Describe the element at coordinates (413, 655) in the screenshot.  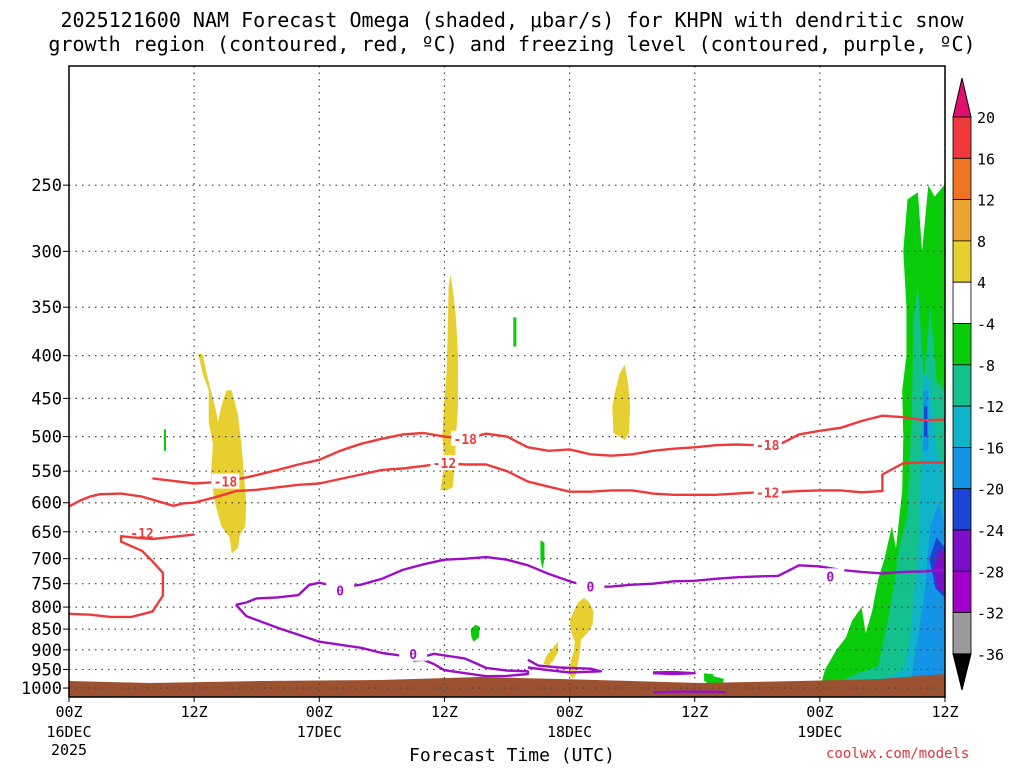
I see `contour-label-4-0: 0` at that location.